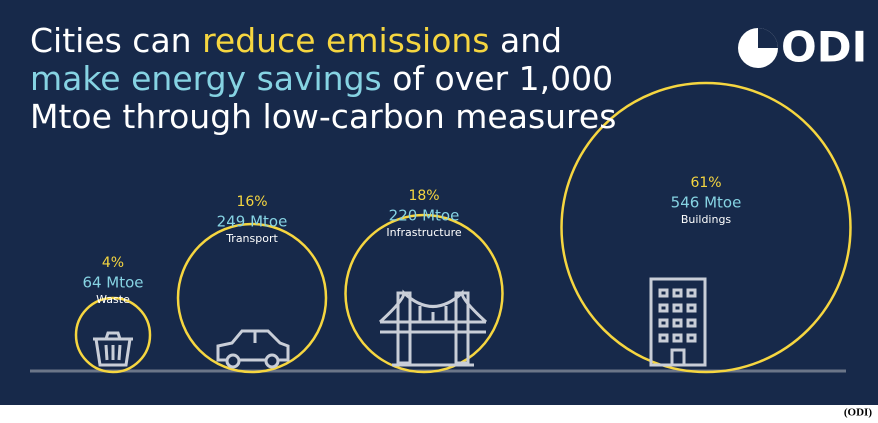 Image resolution: width=878 pixels, height=423 pixels. Describe the element at coordinates (526, 40) in the screenshot. I see `title-segment: and` at that location.